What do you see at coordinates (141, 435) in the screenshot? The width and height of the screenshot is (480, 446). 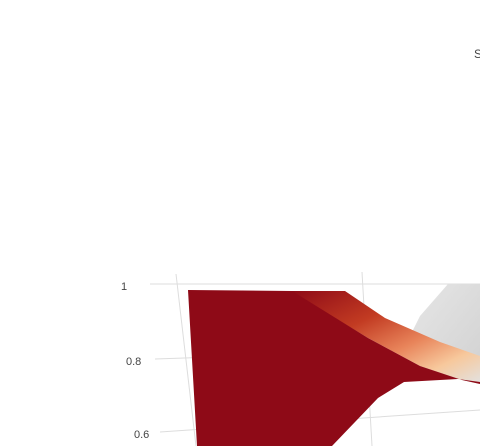 I see `z-tick-label-0.6: 0.6` at bounding box center [141, 435].